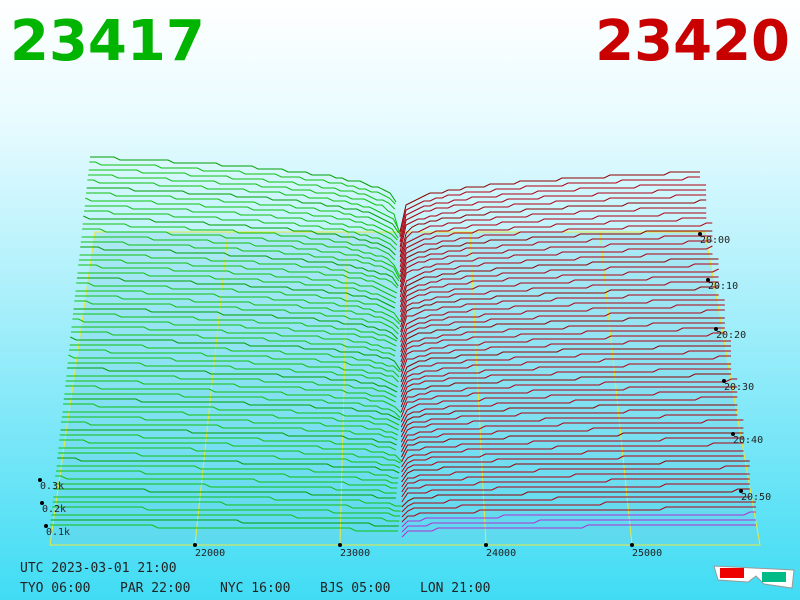 Image resolution: width=800 pixels, height=600 pixels. Describe the element at coordinates (715, 240) in the screenshot. I see `time-label: 20:00` at that location.